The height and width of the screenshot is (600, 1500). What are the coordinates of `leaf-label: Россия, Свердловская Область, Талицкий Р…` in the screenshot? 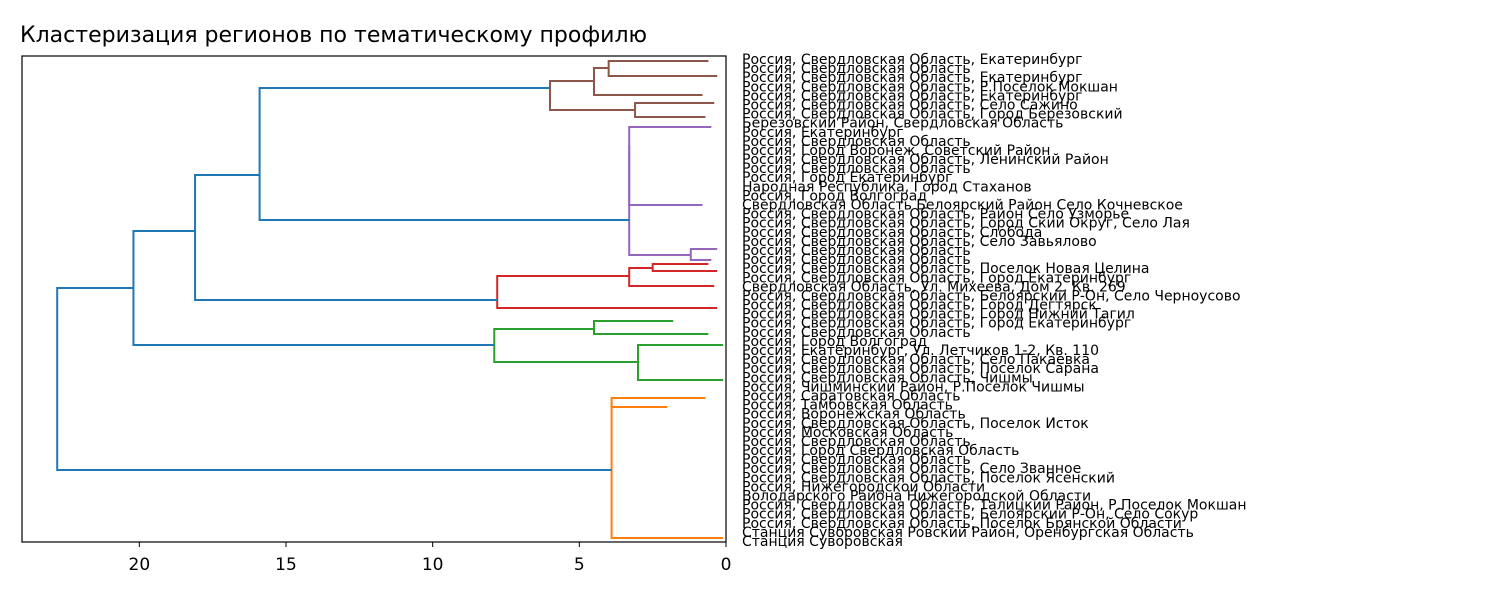 It's located at (994, 506).